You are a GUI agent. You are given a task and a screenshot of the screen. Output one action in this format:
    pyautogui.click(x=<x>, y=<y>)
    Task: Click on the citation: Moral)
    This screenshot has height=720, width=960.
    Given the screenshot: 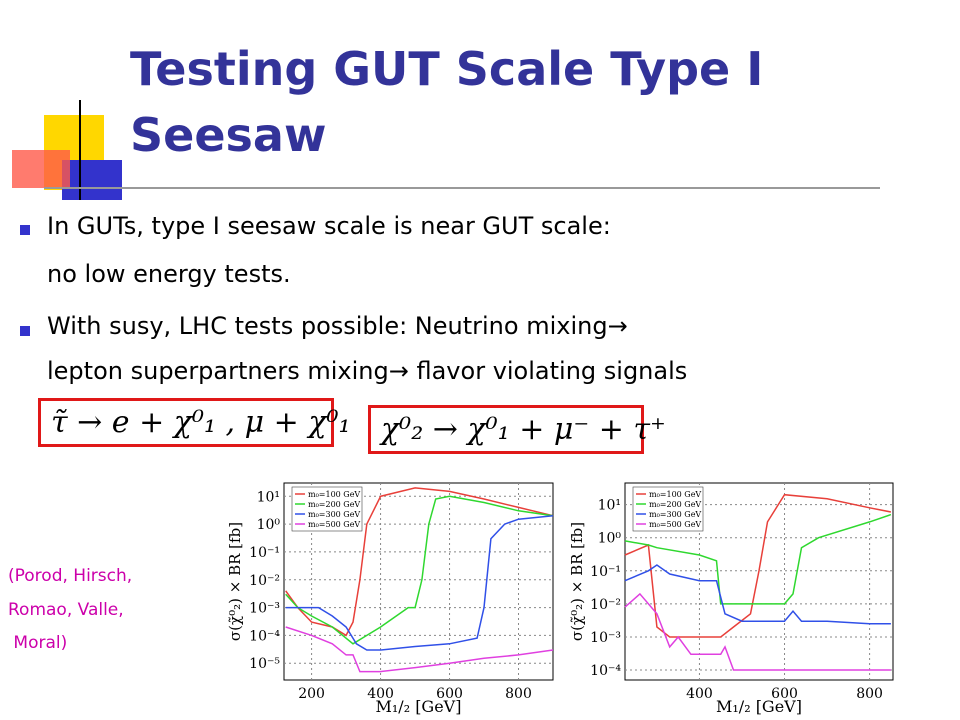 What is the action you would take?
    pyautogui.click(x=38, y=643)
    